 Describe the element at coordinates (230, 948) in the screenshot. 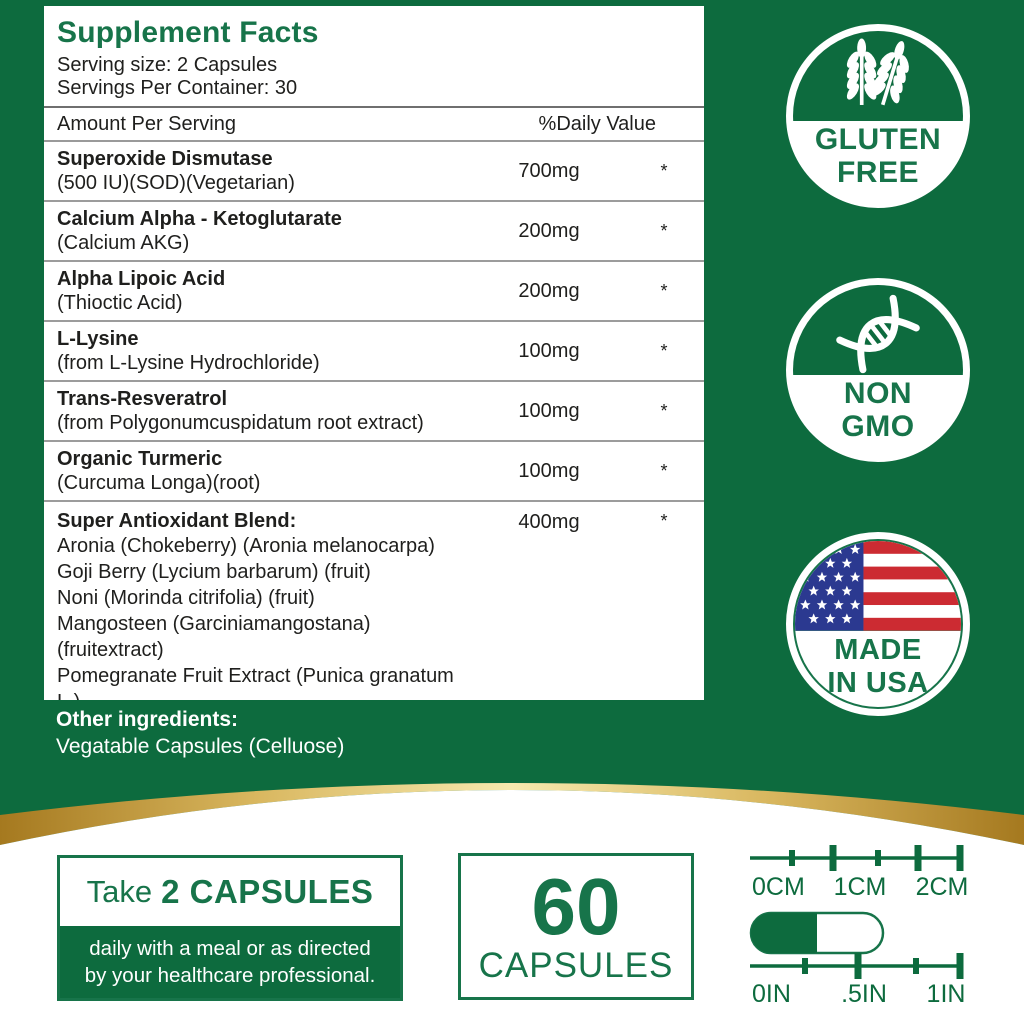

I see `dosage-note-line: daily with a meal or as directed` at that location.